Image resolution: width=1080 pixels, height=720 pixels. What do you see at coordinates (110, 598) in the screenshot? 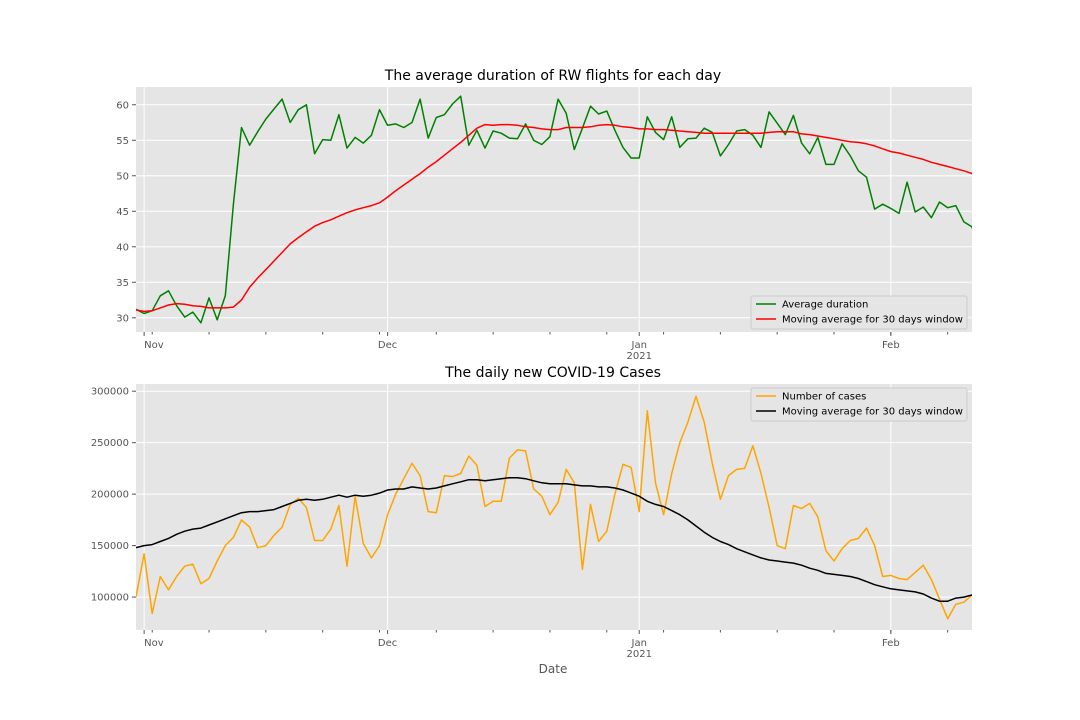
I see `y-tick-label: 100000` at bounding box center [110, 598].